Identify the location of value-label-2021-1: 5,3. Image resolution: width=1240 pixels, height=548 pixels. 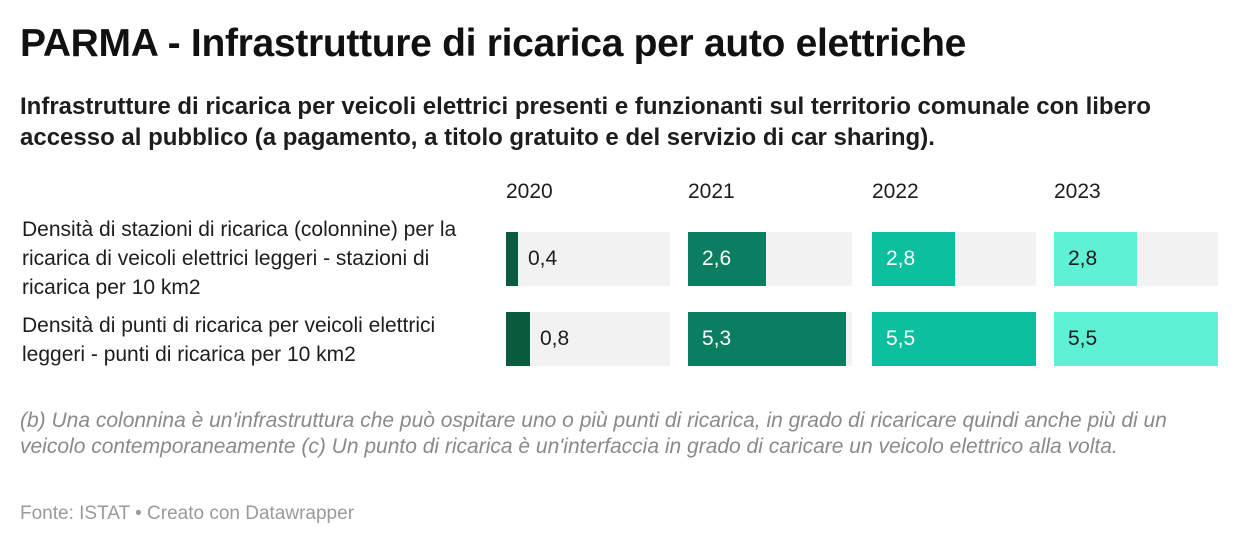
(717, 338).